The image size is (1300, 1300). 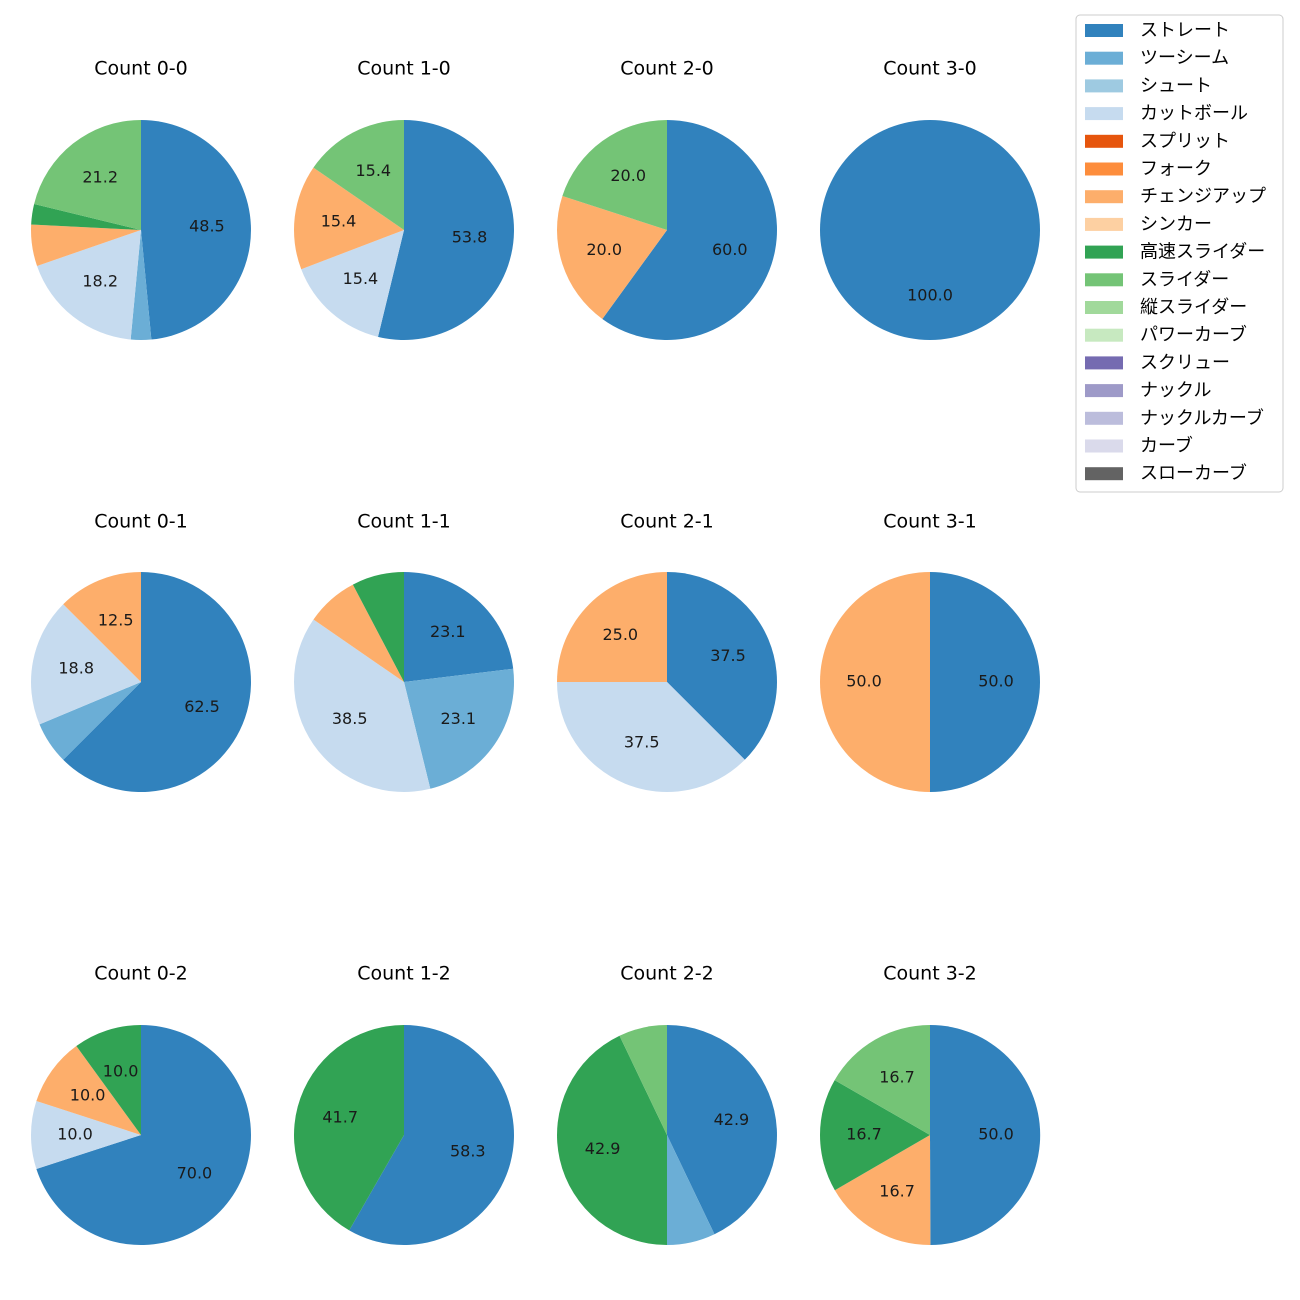 What do you see at coordinates (1166, 335) in the screenshot?
I see `legend-item: パワーカーブ` at bounding box center [1166, 335].